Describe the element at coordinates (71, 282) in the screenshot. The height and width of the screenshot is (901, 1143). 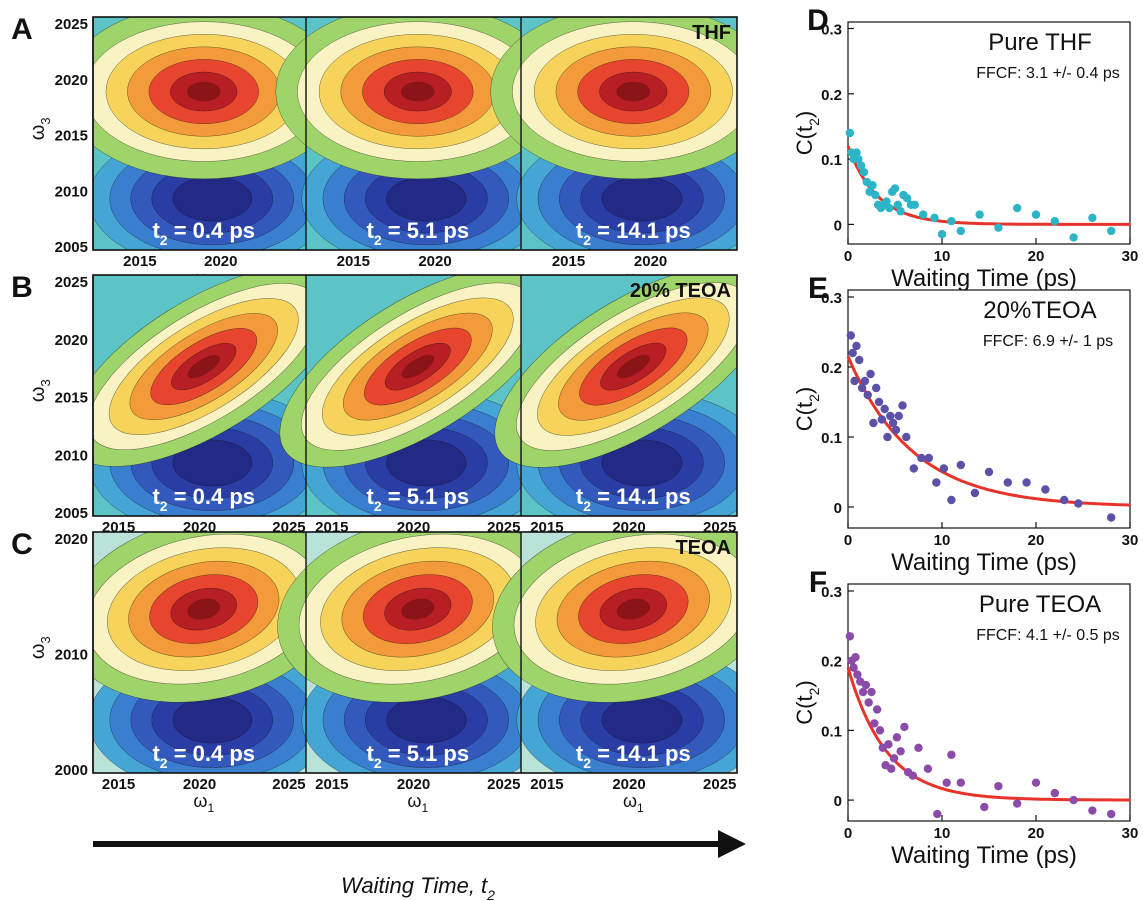
I see `y-tick-label: 2025` at that location.